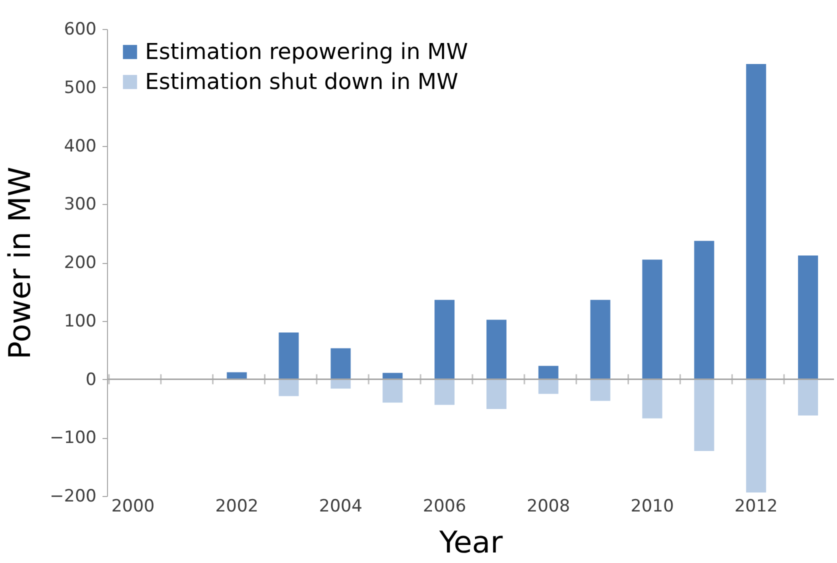  Describe the element at coordinates (80, 204) in the screenshot. I see `y-tick-label: 300` at that location.